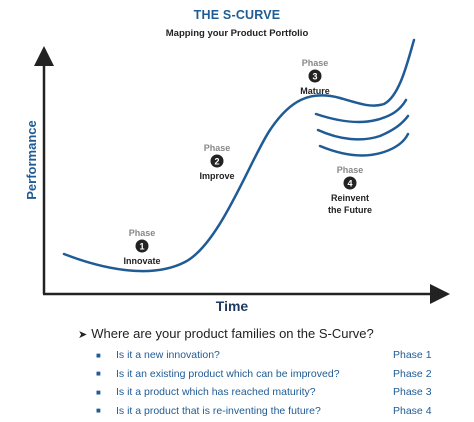 The image size is (474, 422). I want to click on phase-4-number-badge, so click(350, 183).